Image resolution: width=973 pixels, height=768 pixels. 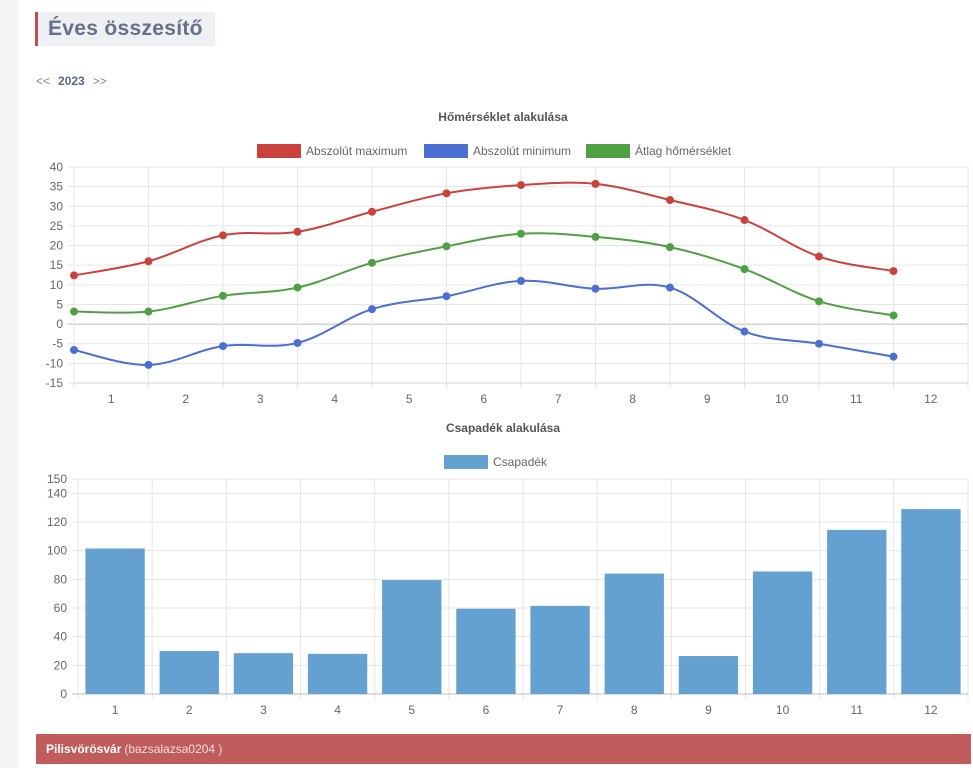 I want to click on temperature-x-tick-label: 6, so click(x=483, y=399).